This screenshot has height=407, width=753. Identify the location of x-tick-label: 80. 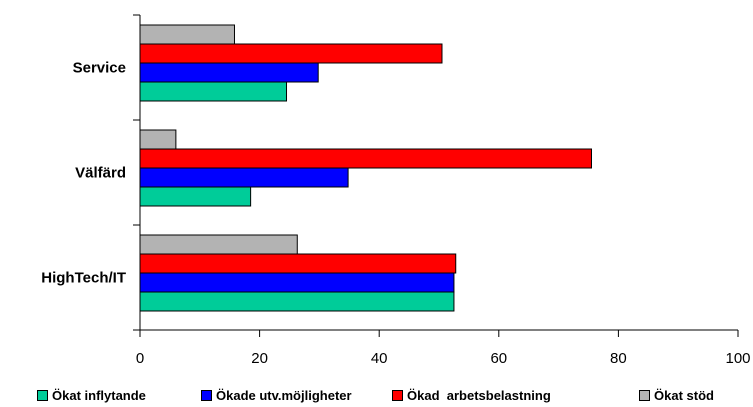
(618, 358).